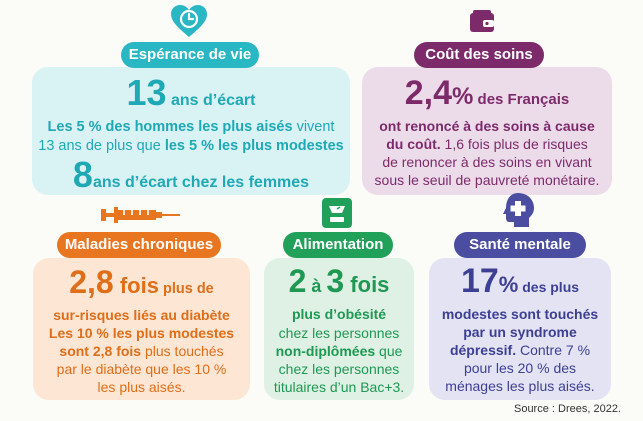 This screenshot has width=643, height=421. I want to click on head-cross-icon, so click(519, 212).